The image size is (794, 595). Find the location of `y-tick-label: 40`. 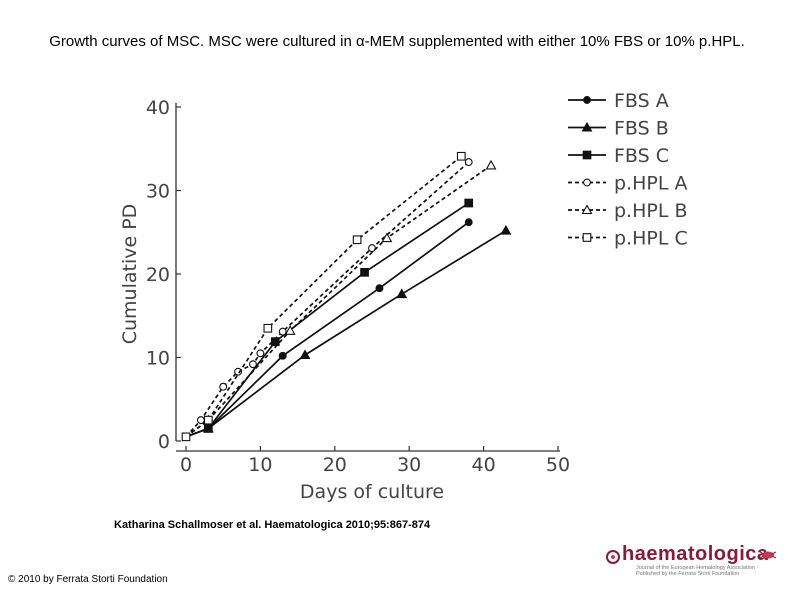

y-tick-label: 40 is located at coordinates (158, 108).